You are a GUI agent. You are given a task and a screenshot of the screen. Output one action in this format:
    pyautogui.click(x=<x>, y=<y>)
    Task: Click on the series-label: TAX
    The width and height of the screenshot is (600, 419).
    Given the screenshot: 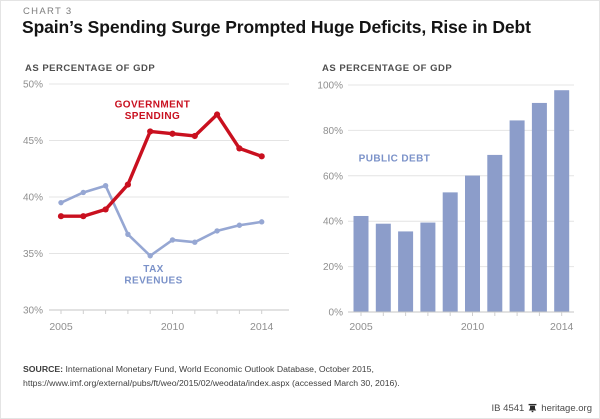 What is the action you would take?
    pyautogui.click(x=153, y=269)
    